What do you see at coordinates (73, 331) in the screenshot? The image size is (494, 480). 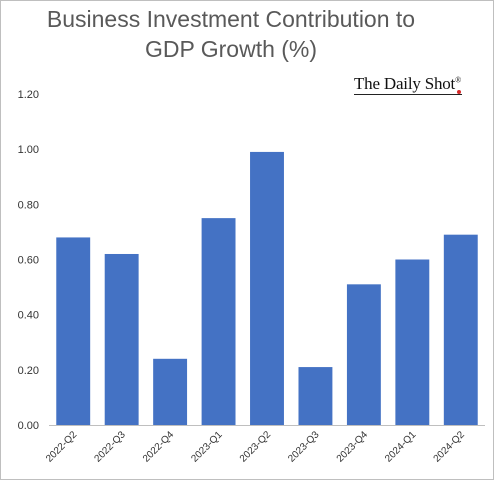 I see `bar-2022-Q2` at bounding box center [73, 331].